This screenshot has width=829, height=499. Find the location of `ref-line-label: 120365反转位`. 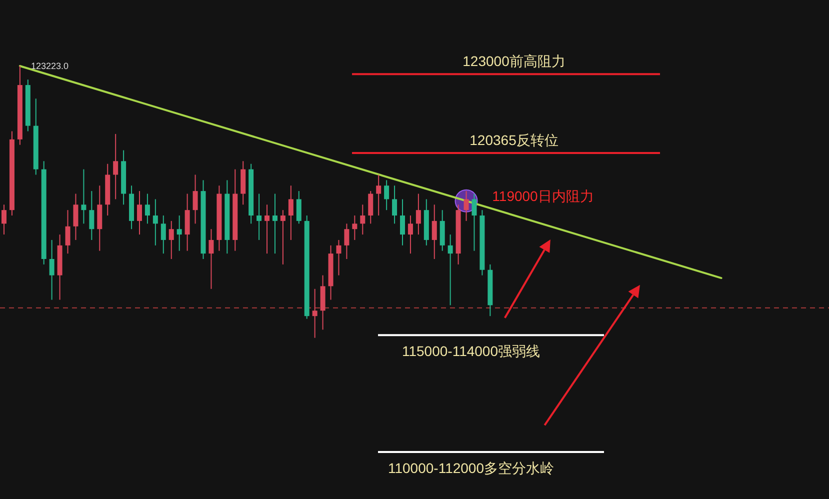

ref-line-label: 120365反转位 is located at coordinates (514, 140).